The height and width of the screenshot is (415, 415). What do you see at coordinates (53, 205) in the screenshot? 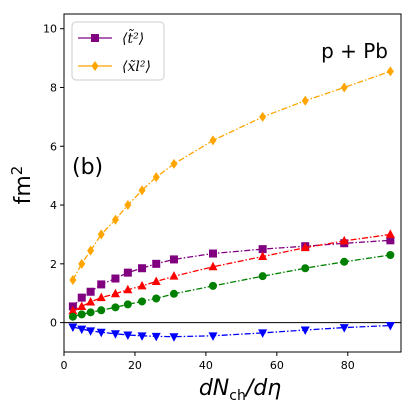
I see `y-tick-label: 4` at bounding box center [53, 205].